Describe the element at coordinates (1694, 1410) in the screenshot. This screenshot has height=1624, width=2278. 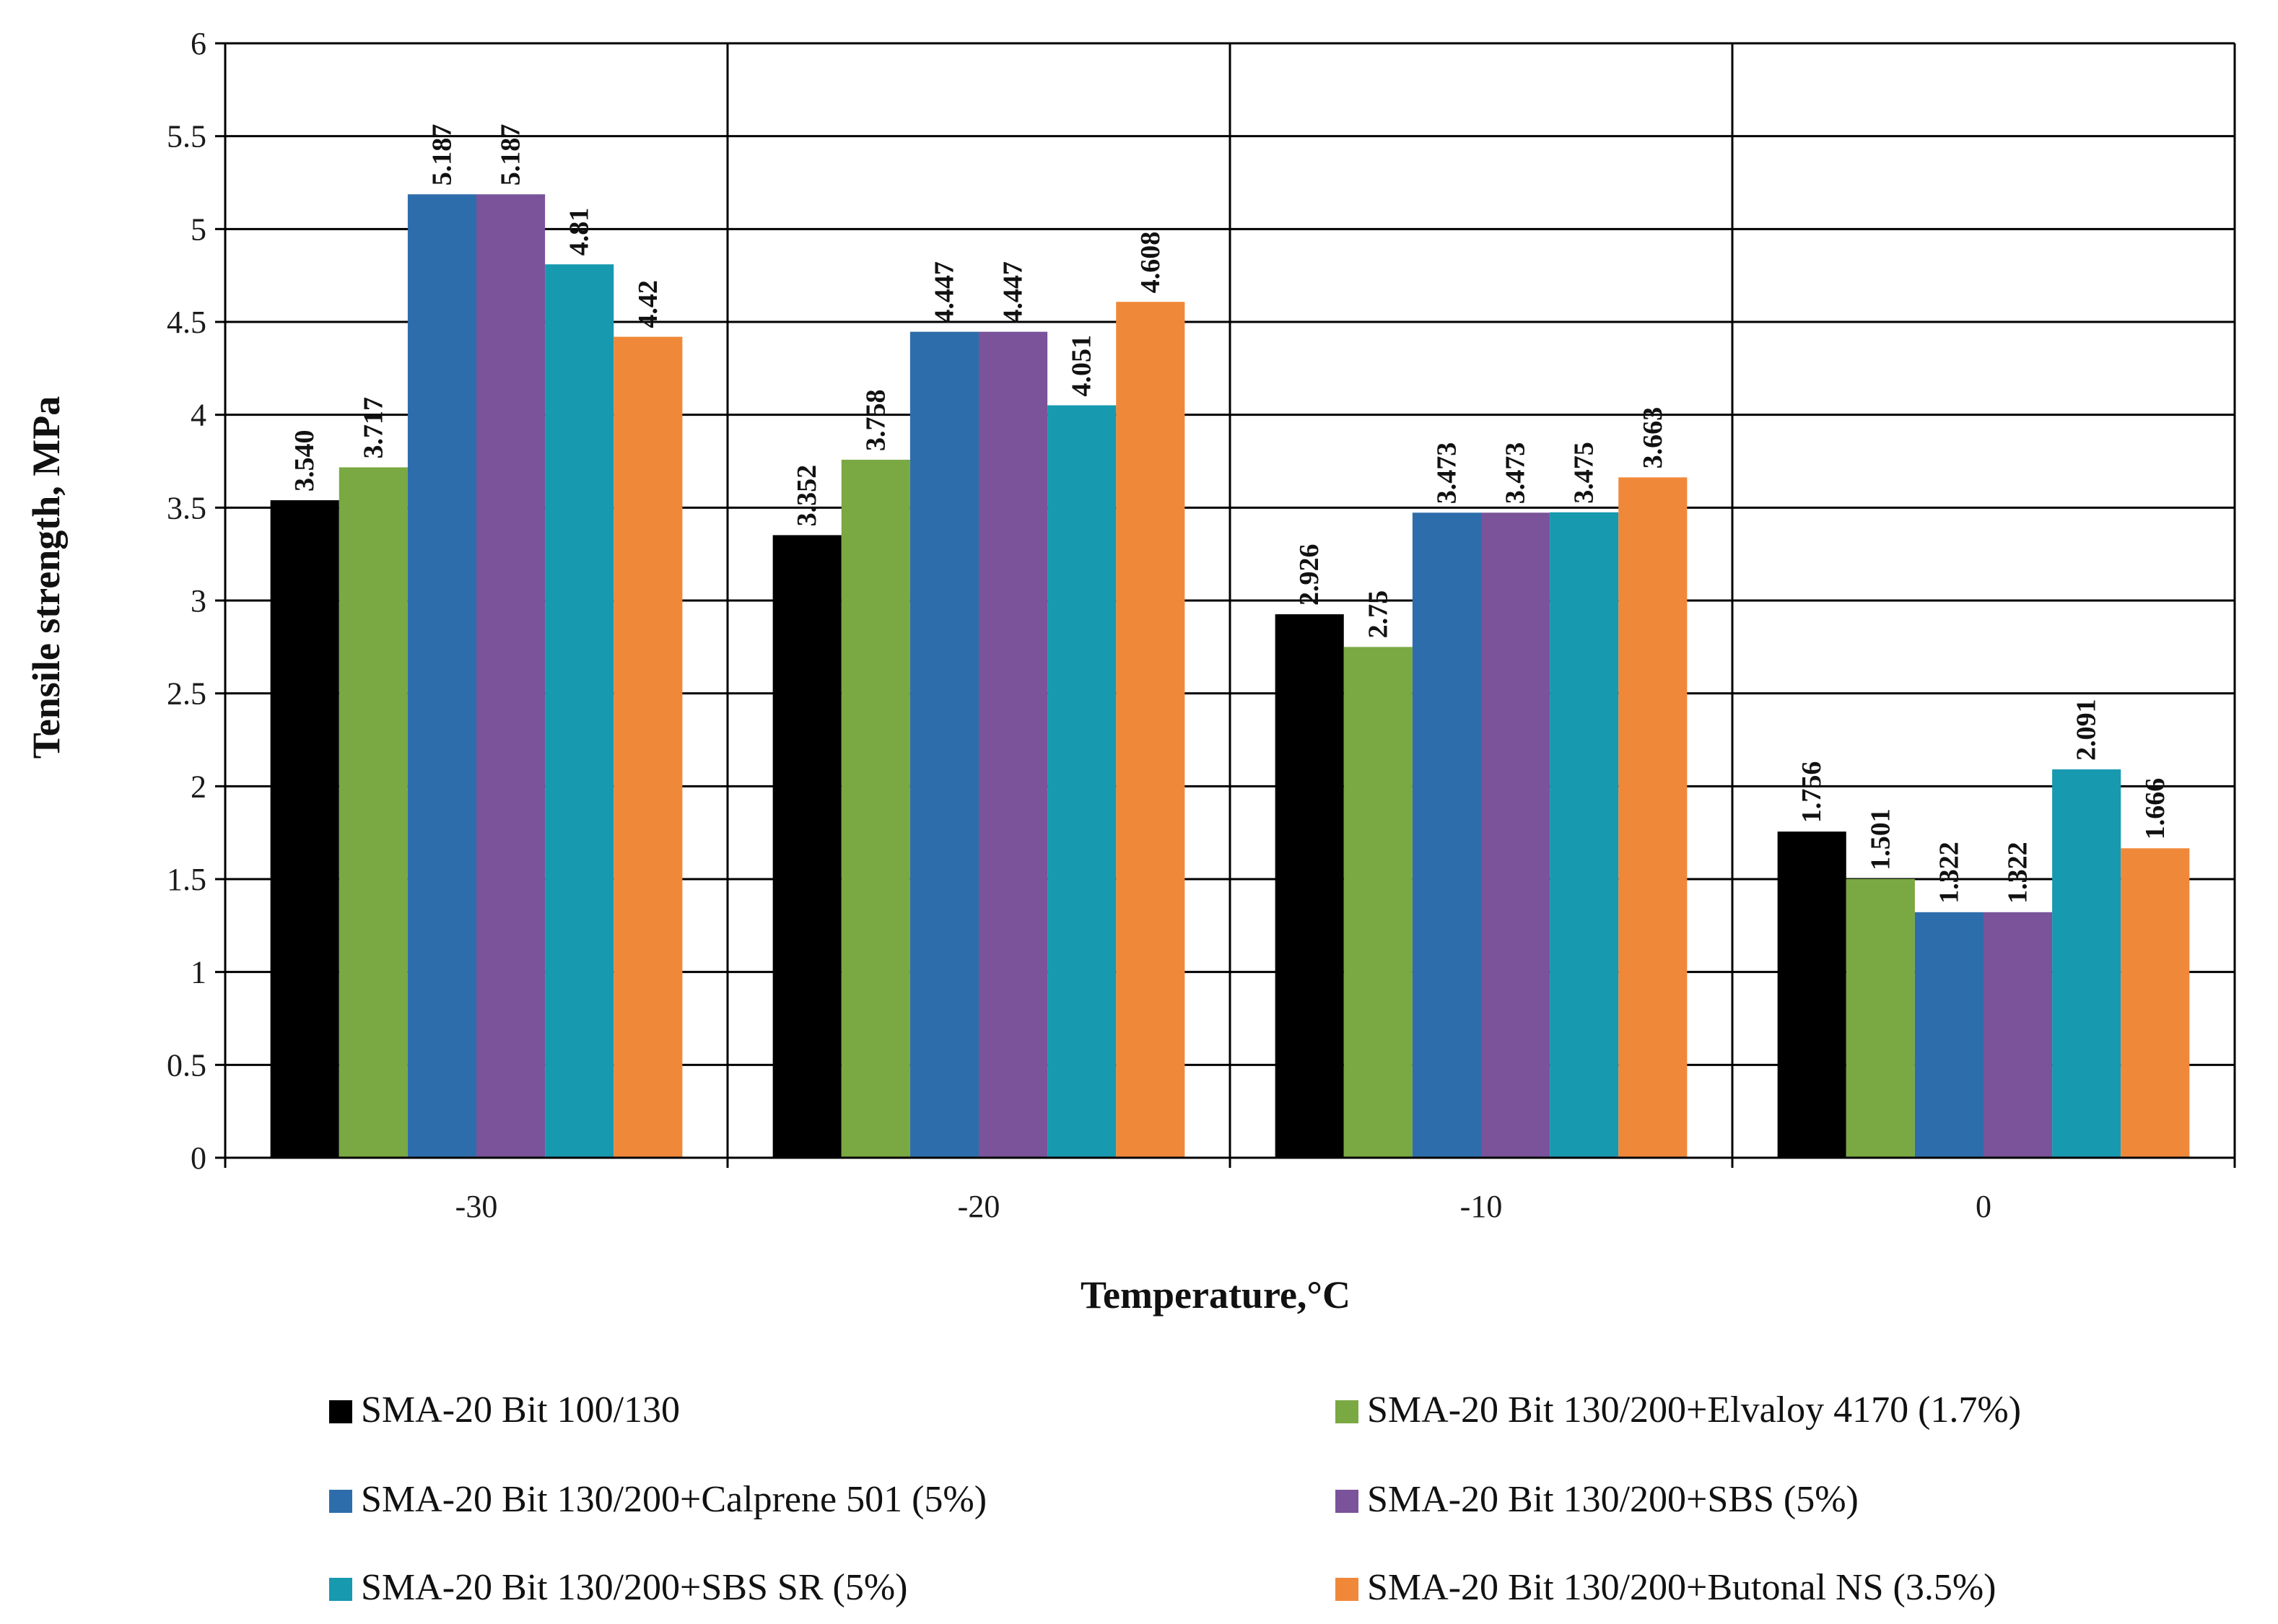
I see `legend-entry-label: SMA-20 Bit 130/200+Elvaloy 4170 (1.7%)` at that location.